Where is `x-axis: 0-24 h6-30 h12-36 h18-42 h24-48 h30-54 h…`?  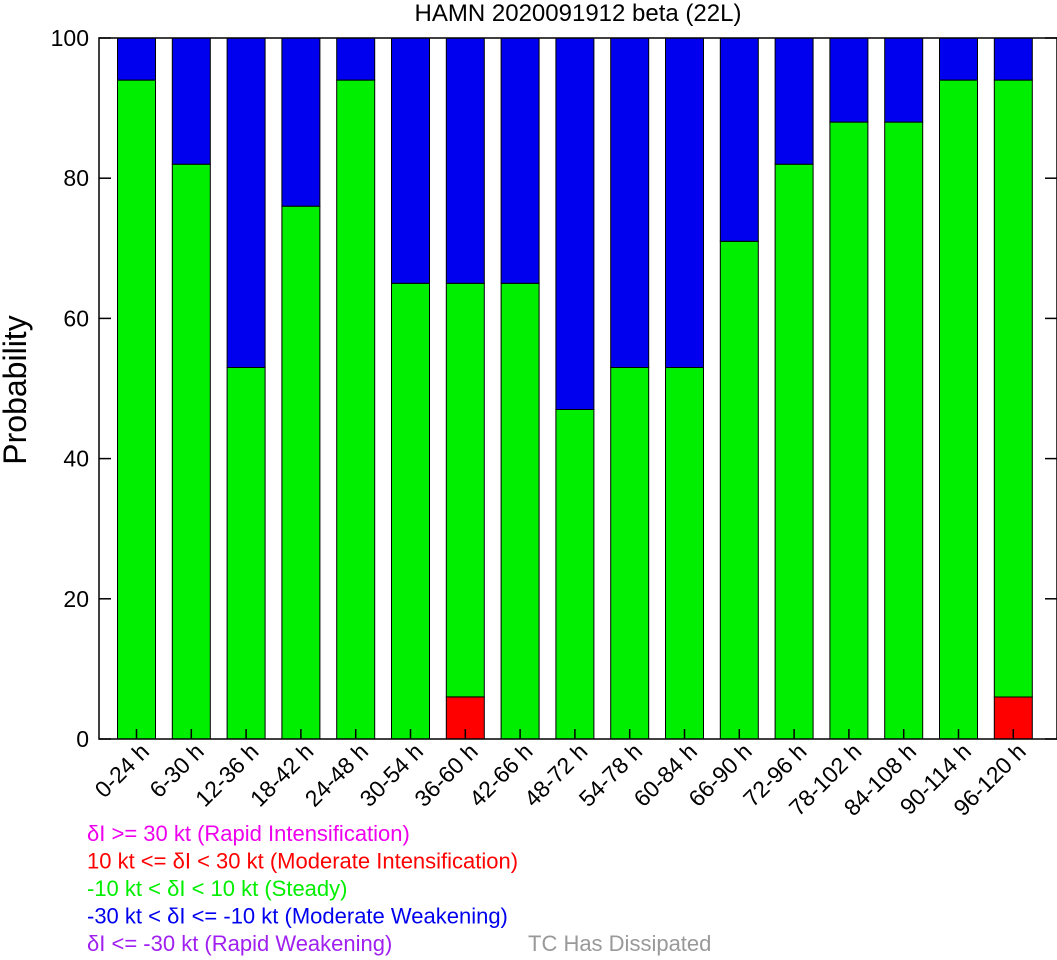 x-axis: 0-24 h6-30 h12-36 h18-42 h24-48 h30-54 h… is located at coordinates (560, 775).